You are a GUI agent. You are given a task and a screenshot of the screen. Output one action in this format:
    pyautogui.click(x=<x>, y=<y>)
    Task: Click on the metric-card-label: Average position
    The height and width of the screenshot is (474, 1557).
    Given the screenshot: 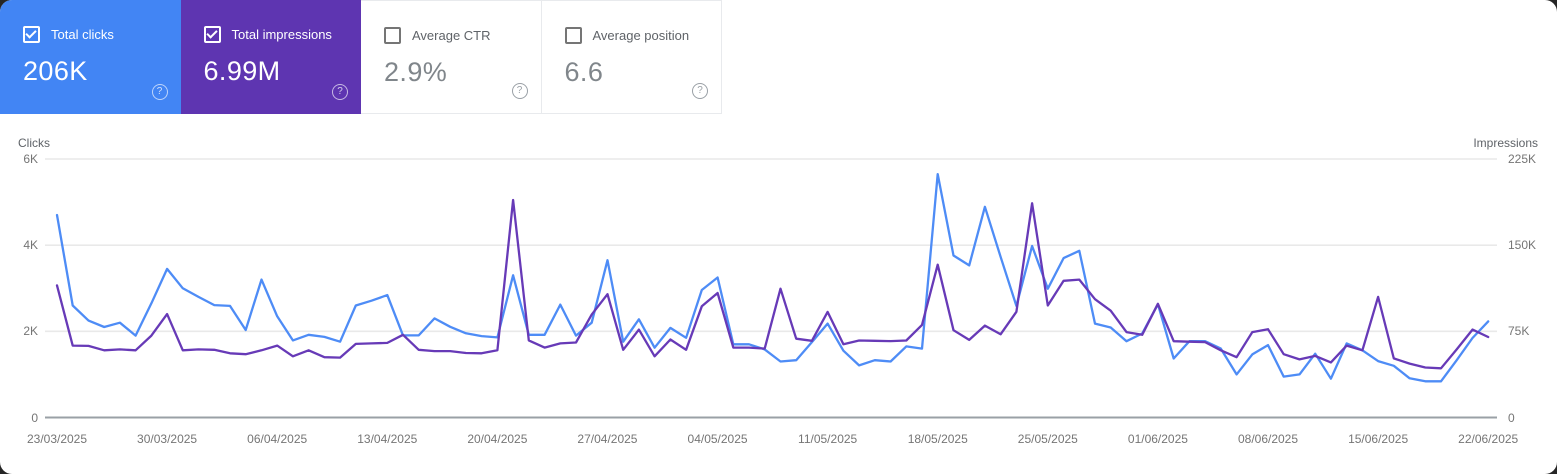 What is the action you would take?
    pyautogui.click(x=641, y=35)
    